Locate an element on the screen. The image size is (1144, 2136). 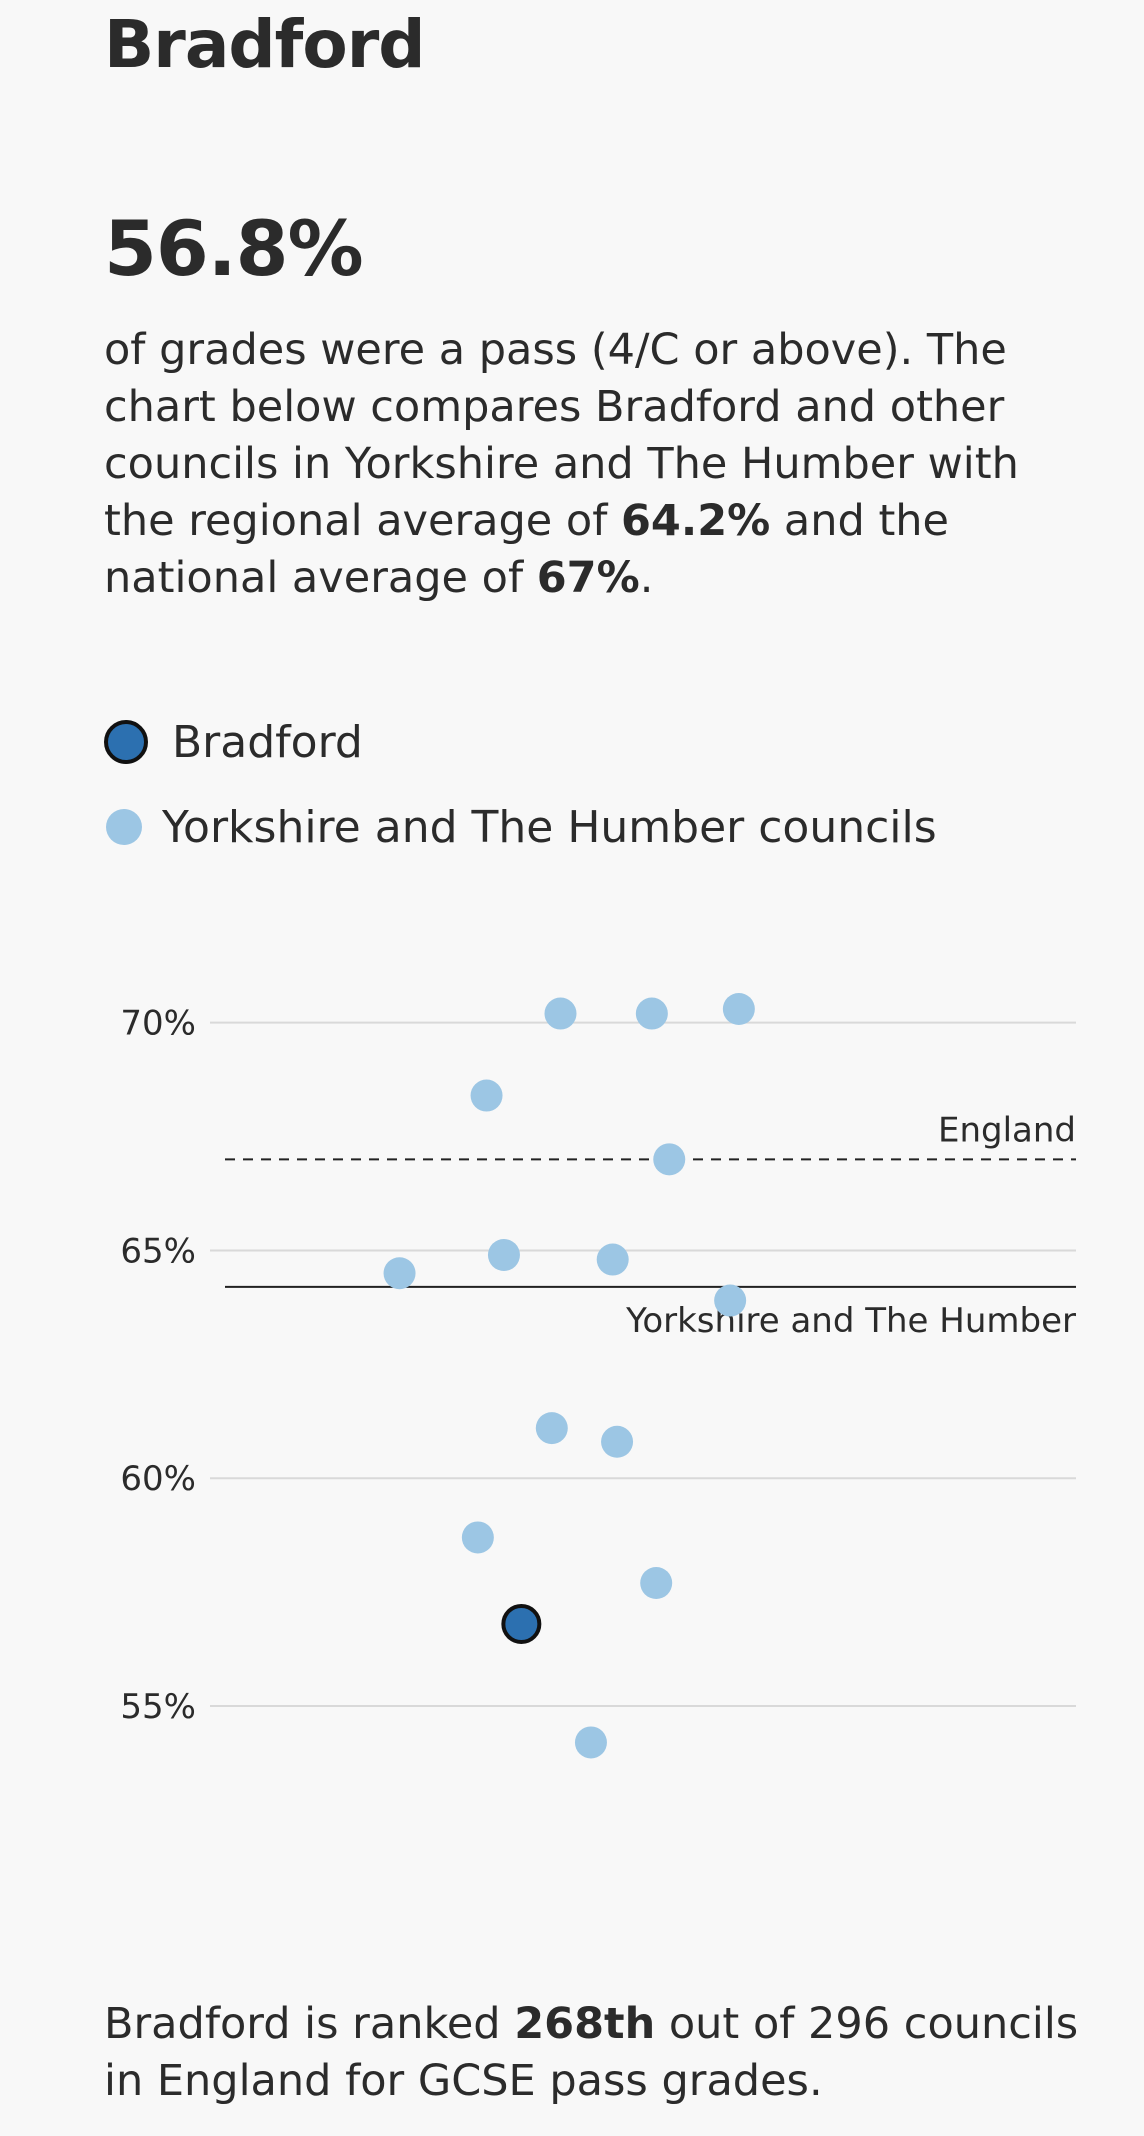
legend-label-region-councils: Yorkshire and The Humber councils is located at coordinates (549, 827).